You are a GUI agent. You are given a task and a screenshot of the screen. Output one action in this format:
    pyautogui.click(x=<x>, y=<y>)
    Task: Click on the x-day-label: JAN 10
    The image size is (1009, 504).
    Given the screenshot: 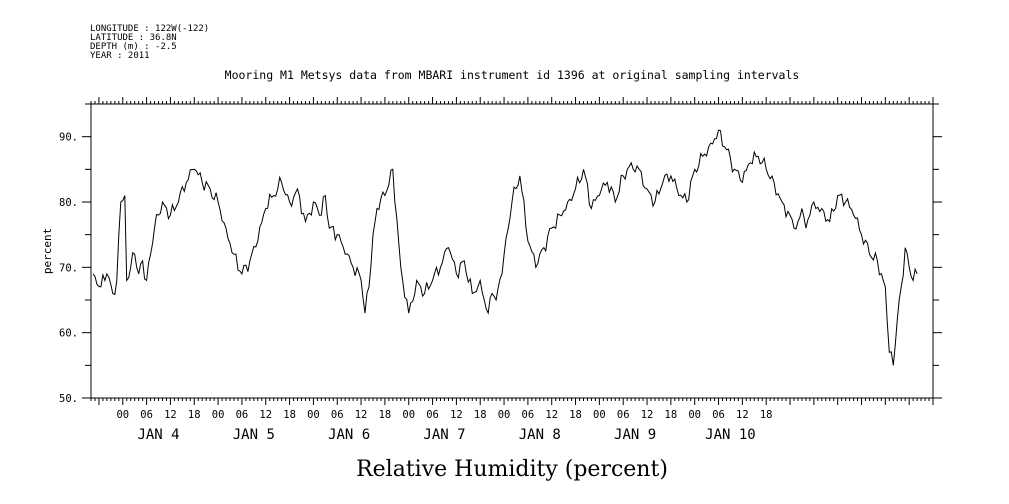 What is the action you would take?
    pyautogui.click(x=730, y=435)
    